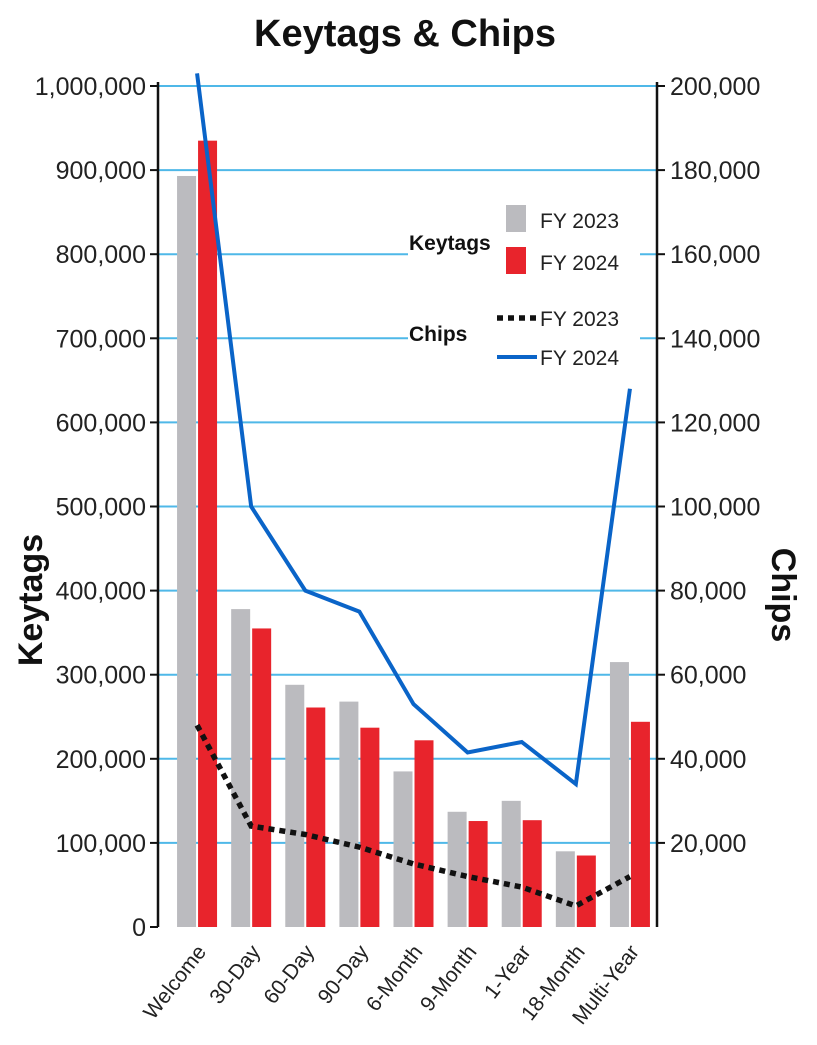 This screenshot has height=1045, width=817. I want to click on category-label: 30-Day, so click(235, 975).